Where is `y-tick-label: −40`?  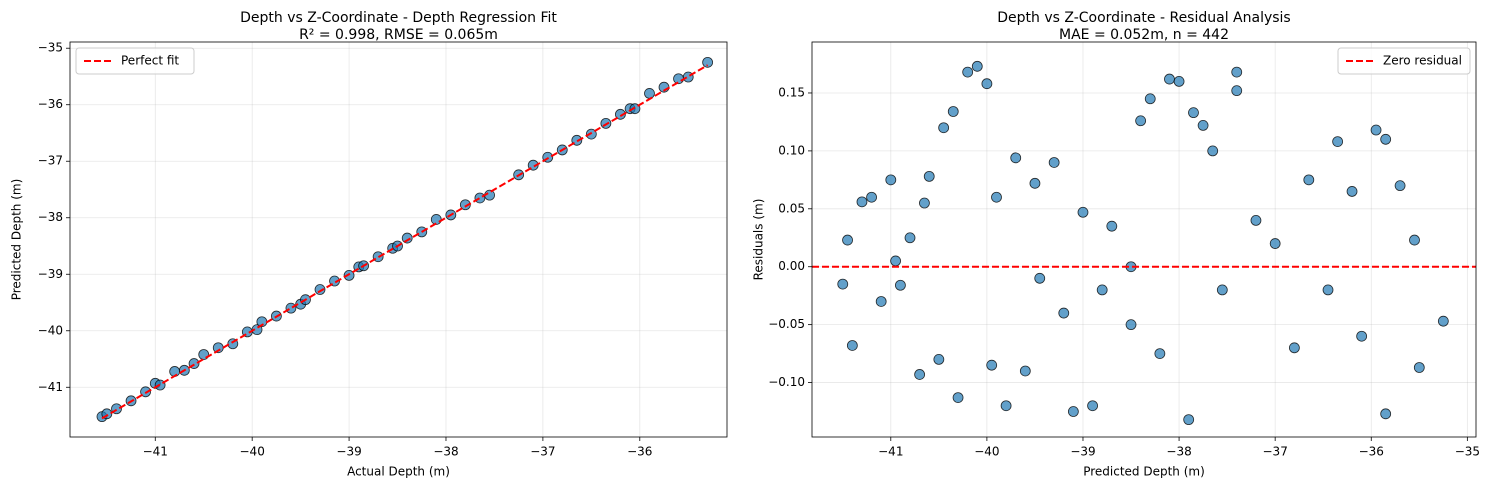
y-tick-label: −40 is located at coordinates (50, 330).